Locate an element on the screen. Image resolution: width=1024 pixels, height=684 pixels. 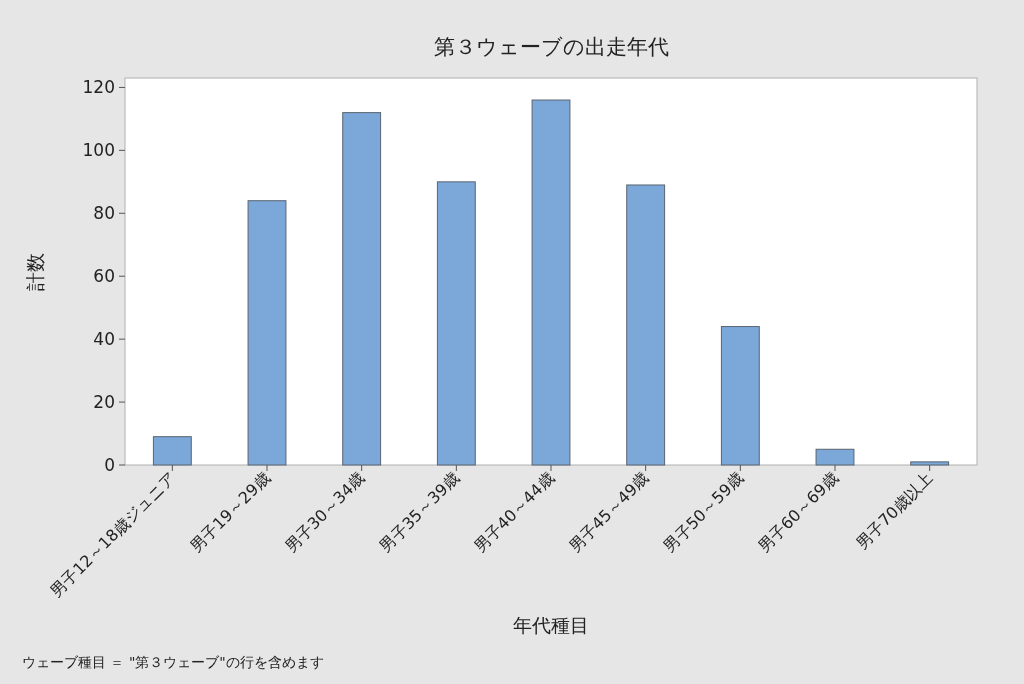
text: ウェーブ種目 ＝ "第３ウェーブ"の行を含めます is located at coordinates (173, 662).